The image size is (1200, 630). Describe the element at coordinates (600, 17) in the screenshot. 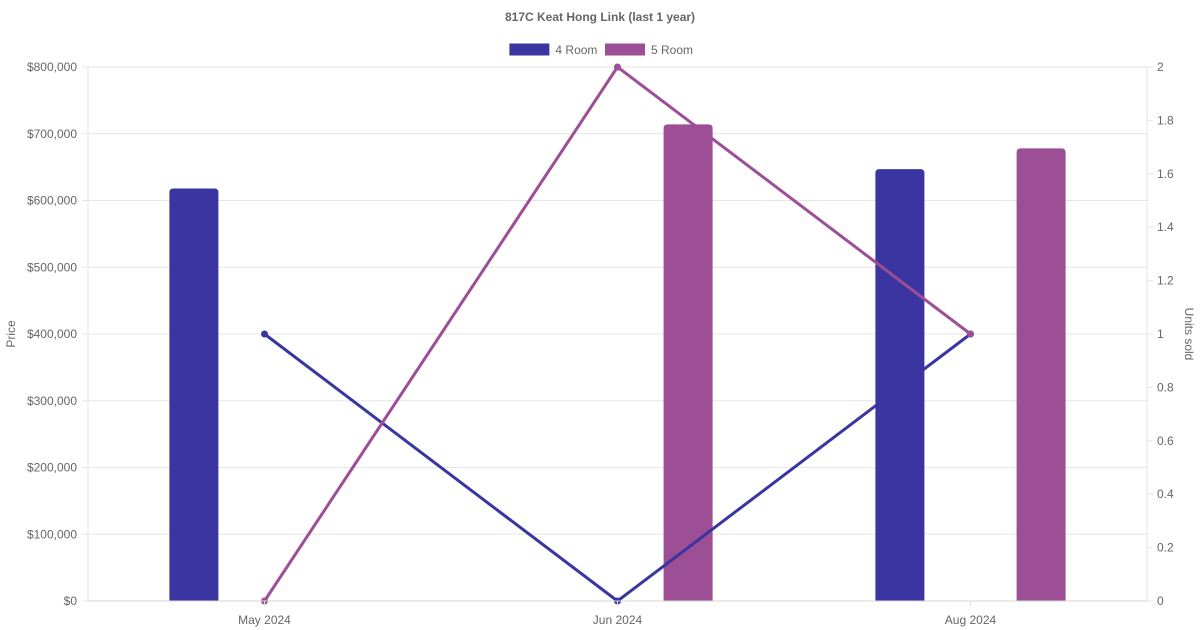

I see `chart-title: 817C Keat Hong Link (last 1 year)` at that location.